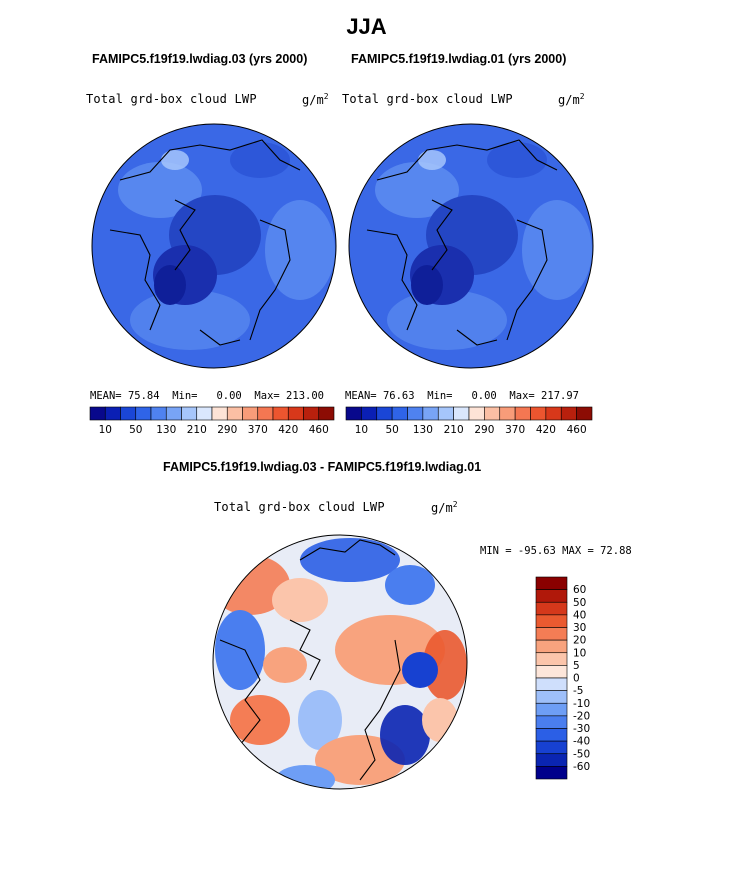 This screenshot has width=733, height=882. What do you see at coordinates (579, 628) in the screenshot?
I see `colorbar-difference-tick-label: 30` at bounding box center [579, 628].